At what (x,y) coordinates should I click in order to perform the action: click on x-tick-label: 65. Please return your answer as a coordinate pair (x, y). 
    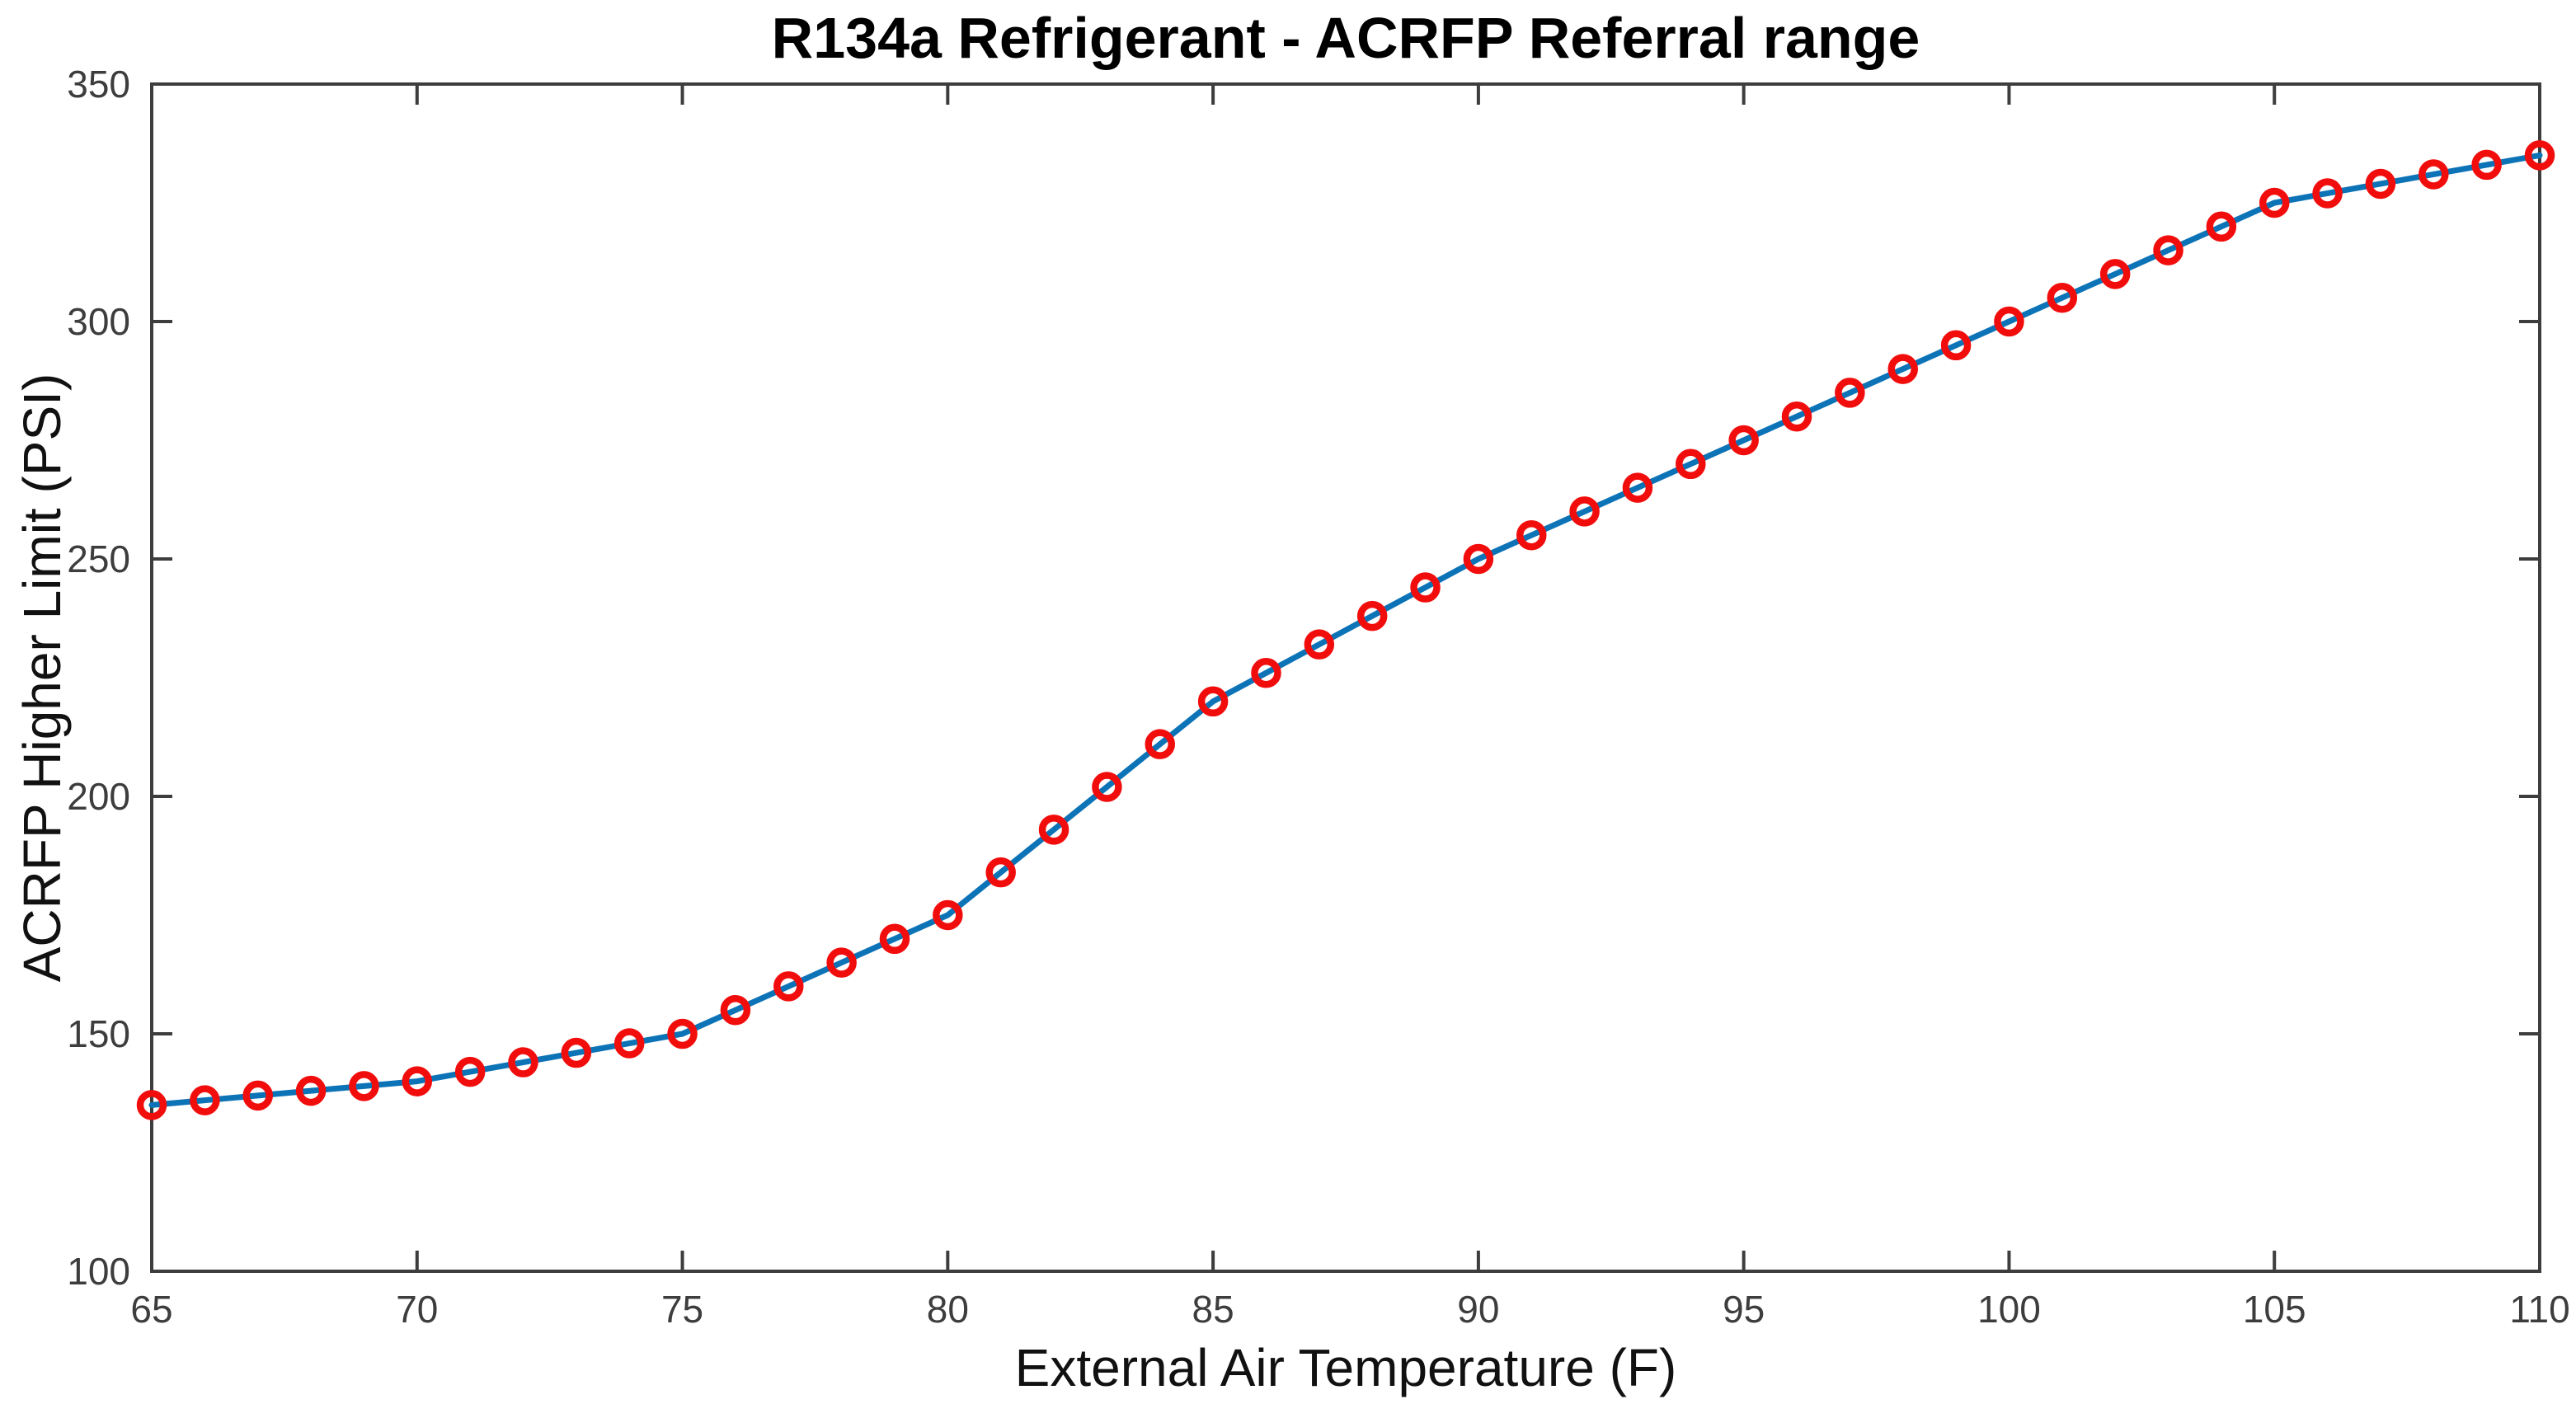
    Looking at the image, I should click on (151, 1309).